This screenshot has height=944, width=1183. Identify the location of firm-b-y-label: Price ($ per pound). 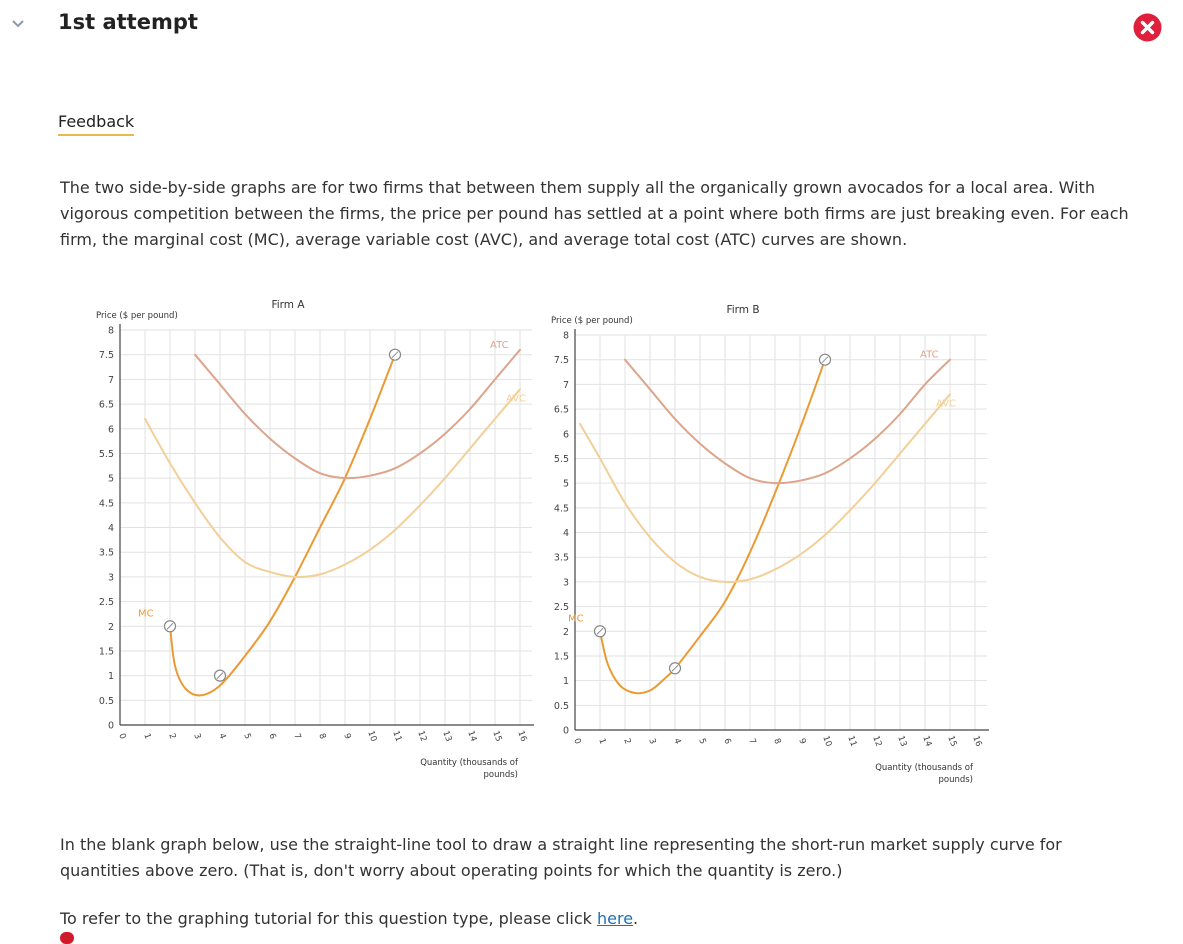
(592, 321).